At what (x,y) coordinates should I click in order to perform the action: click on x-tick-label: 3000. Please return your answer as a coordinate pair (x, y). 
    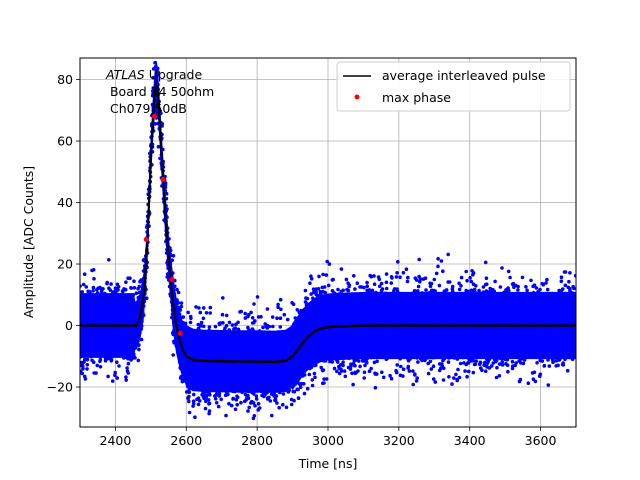
    Looking at the image, I should click on (328, 440).